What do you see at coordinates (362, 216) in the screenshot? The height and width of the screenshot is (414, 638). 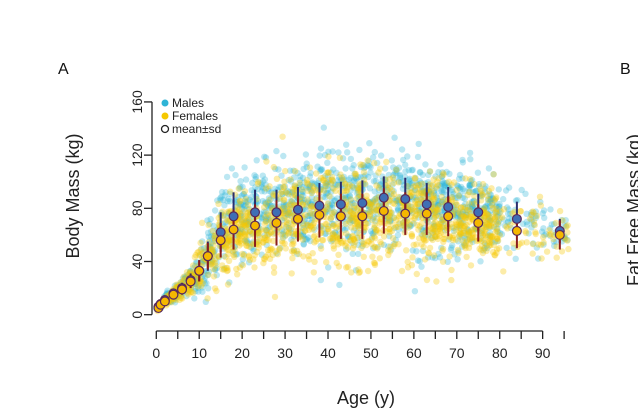 I see `mean-point-female` at bounding box center [362, 216].